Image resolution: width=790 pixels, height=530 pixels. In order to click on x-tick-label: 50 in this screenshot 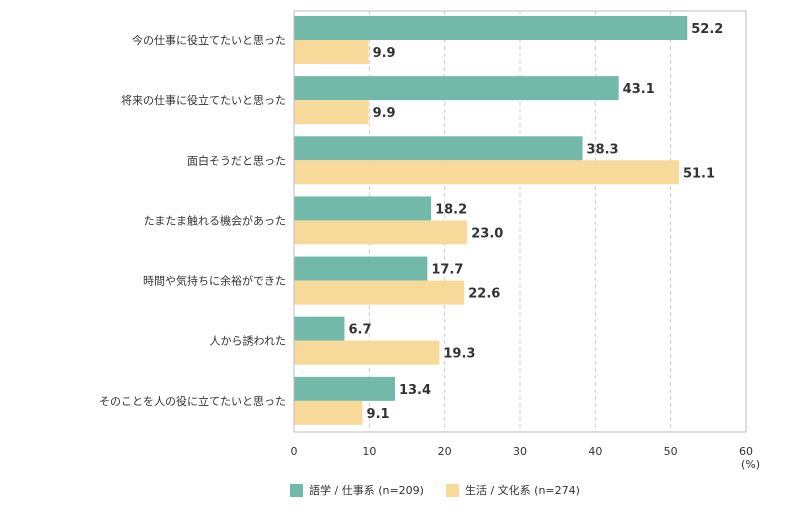, I will do `click(671, 451)`.